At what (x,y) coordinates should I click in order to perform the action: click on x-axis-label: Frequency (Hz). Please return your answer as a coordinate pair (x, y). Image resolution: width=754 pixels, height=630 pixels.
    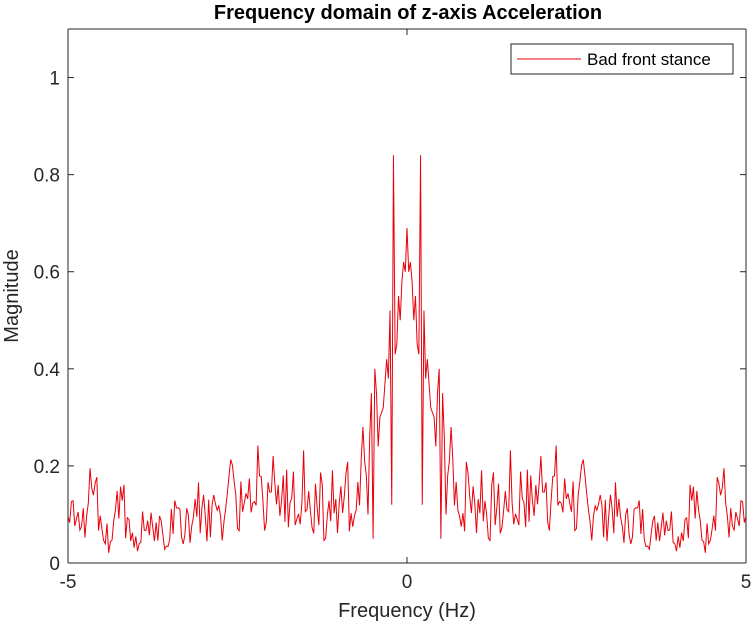
    Looking at the image, I should click on (407, 611).